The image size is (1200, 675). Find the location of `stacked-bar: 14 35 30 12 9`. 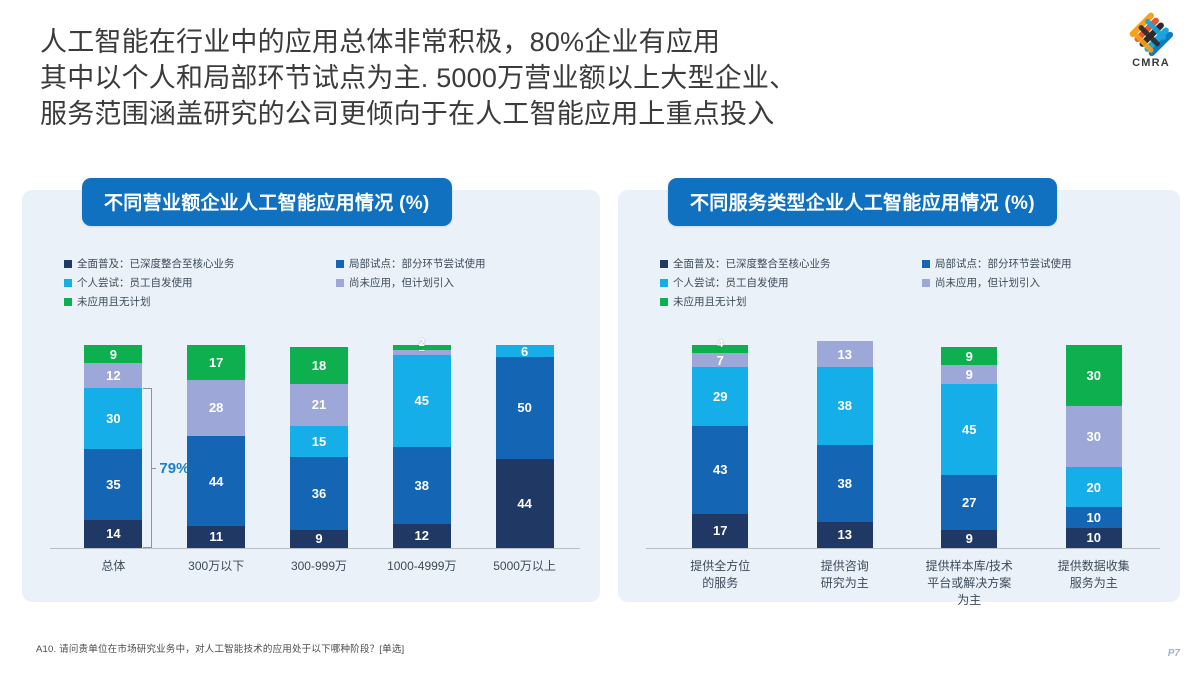

stacked-bar: 14 35 30 12 9 is located at coordinates (113, 446).